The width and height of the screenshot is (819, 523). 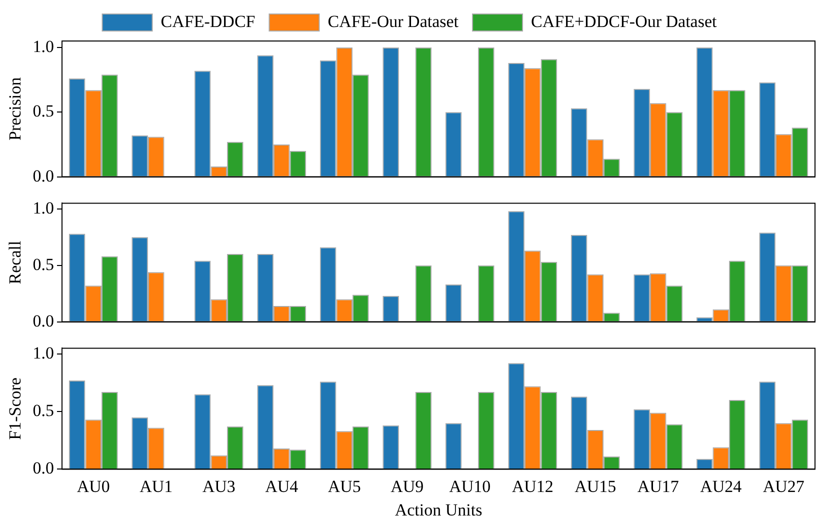 I want to click on x-tick-label: AU17, so click(x=658, y=486).